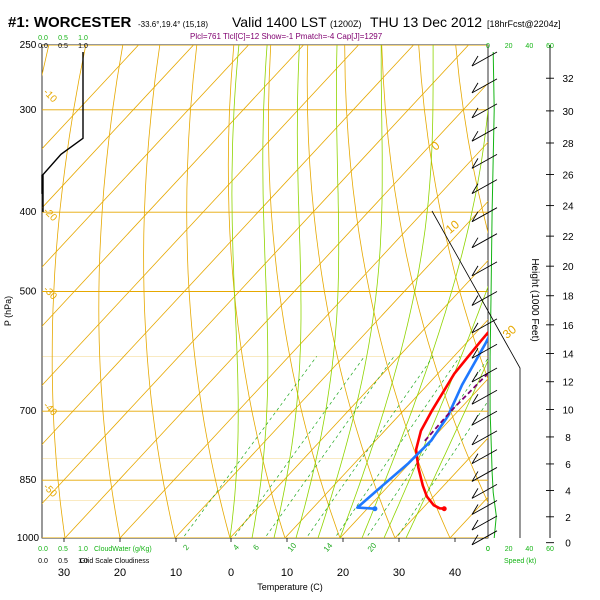  What do you see at coordinates (426, 22) in the screenshot?
I see `valid-date: THU 13 Dec 2012` at bounding box center [426, 22].